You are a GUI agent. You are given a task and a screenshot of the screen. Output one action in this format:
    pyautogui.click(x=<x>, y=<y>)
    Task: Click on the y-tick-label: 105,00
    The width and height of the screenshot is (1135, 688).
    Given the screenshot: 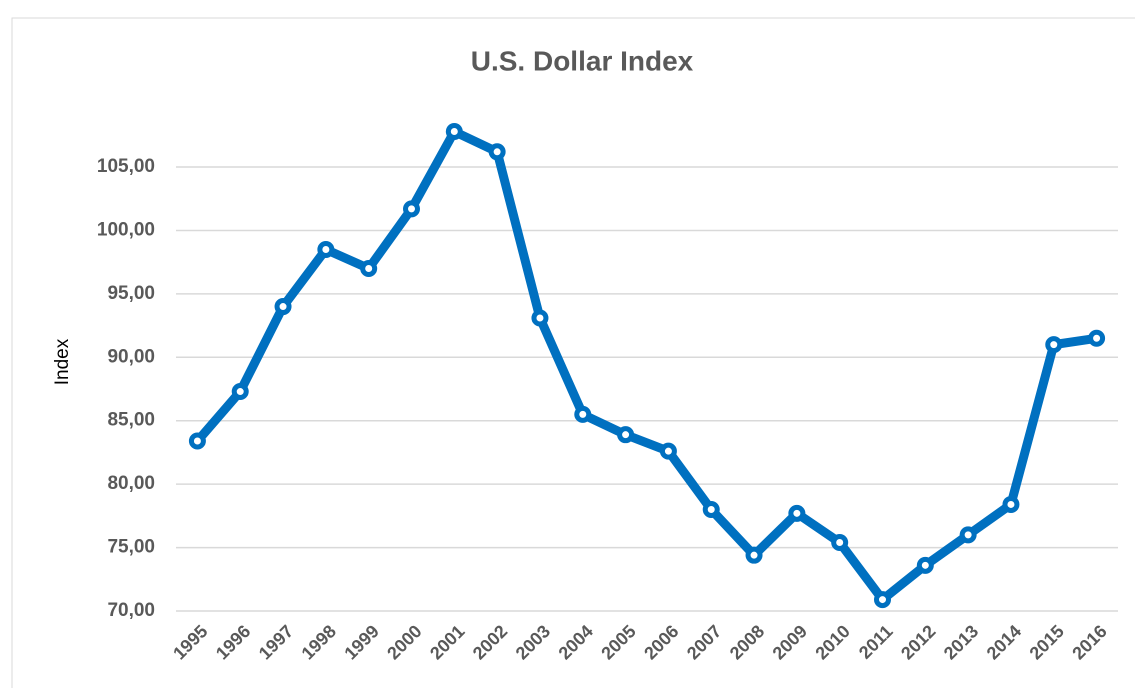 What is the action you would take?
    pyautogui.click(x=126, y=166)
    